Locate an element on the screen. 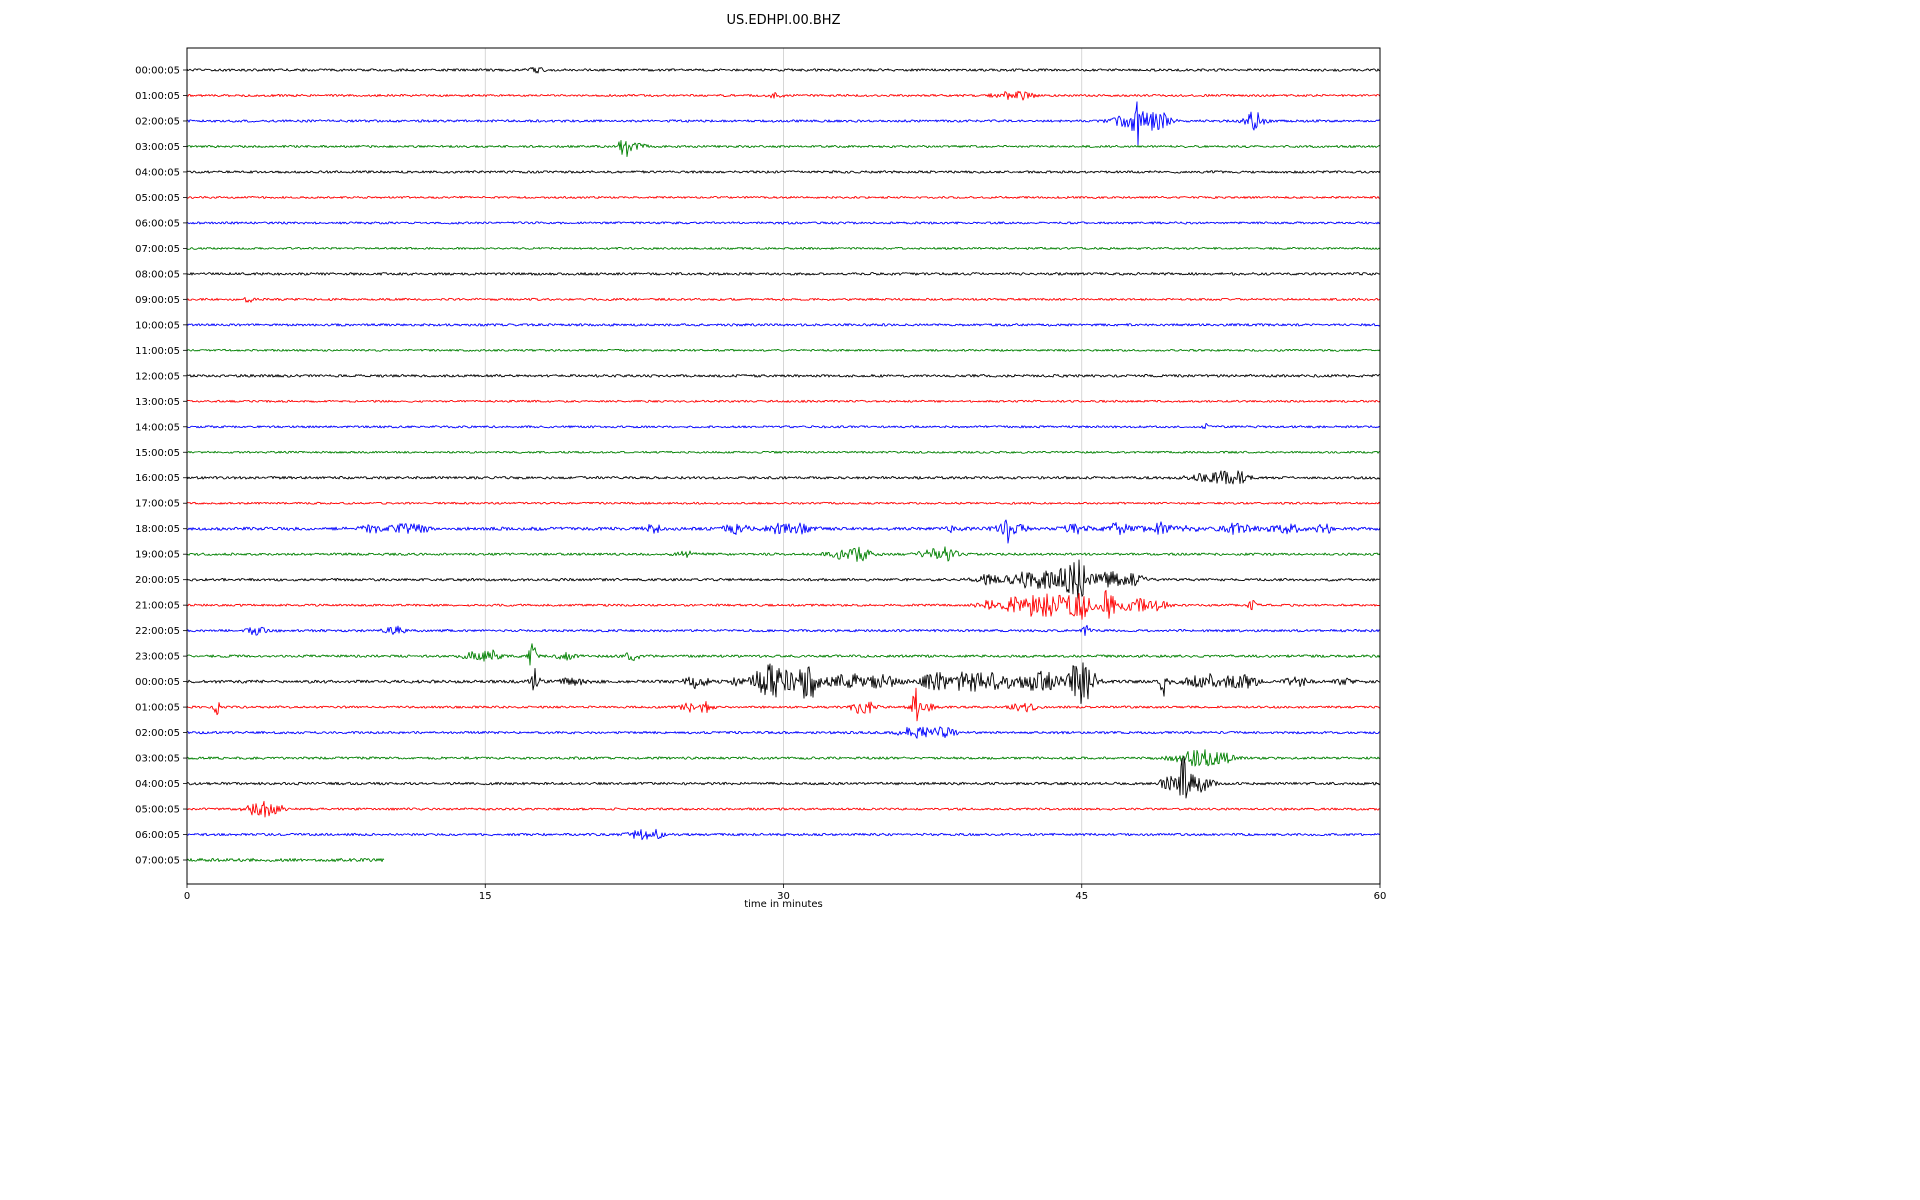  x-tick-label: 15 is located at coordinates (485, 896).